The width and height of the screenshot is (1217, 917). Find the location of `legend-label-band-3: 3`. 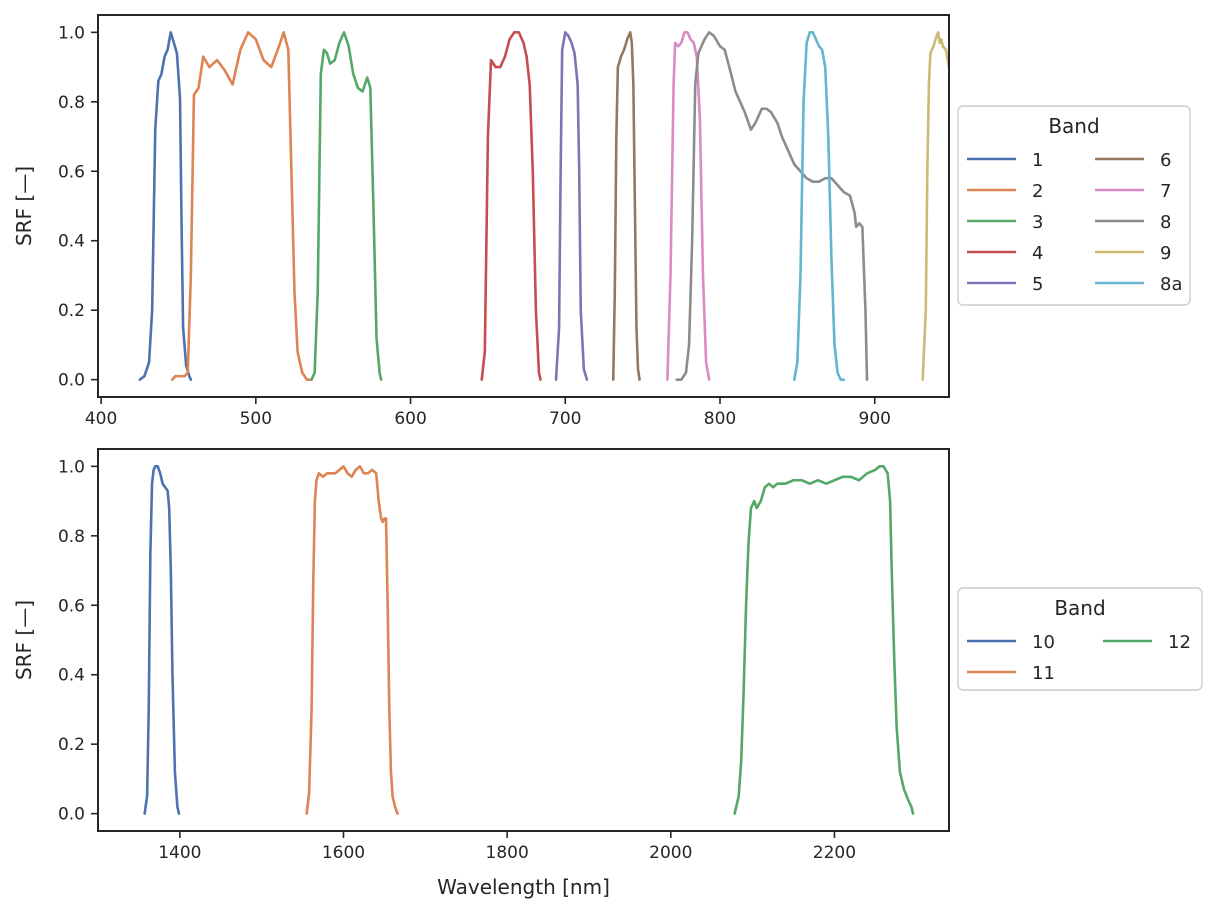

legend-label-band-3: 3 is located at coordinates (1037, 222).